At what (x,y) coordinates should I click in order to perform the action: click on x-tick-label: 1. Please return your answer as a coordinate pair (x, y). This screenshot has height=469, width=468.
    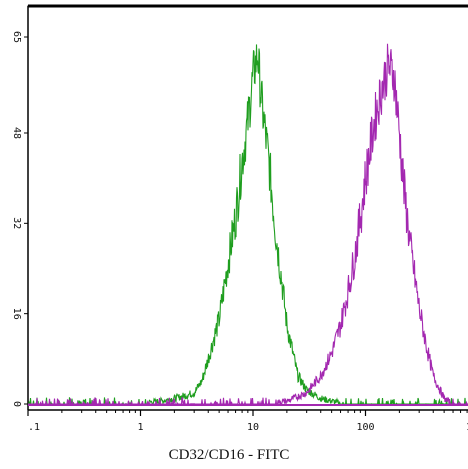
    Looking at the image, I should click on (140, 427).